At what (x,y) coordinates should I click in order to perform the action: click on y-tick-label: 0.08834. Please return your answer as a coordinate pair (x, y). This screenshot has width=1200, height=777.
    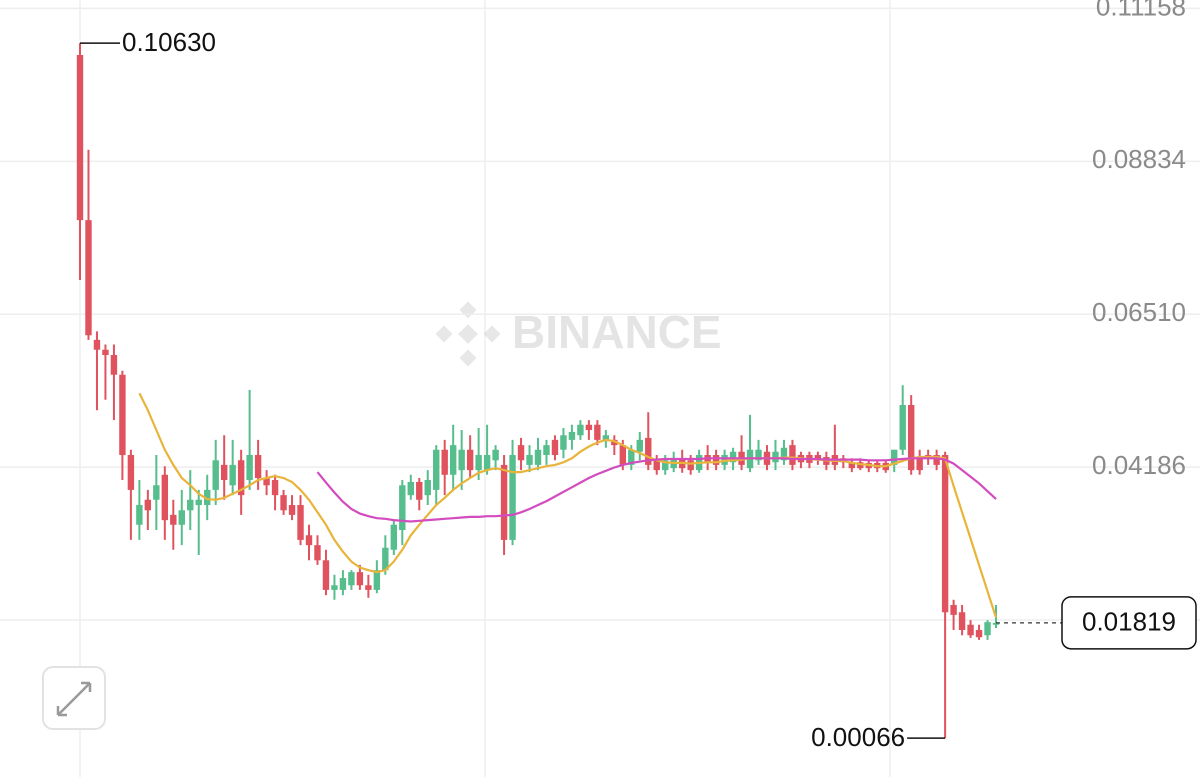
    Looking at the image, I should click on (1139, 159).